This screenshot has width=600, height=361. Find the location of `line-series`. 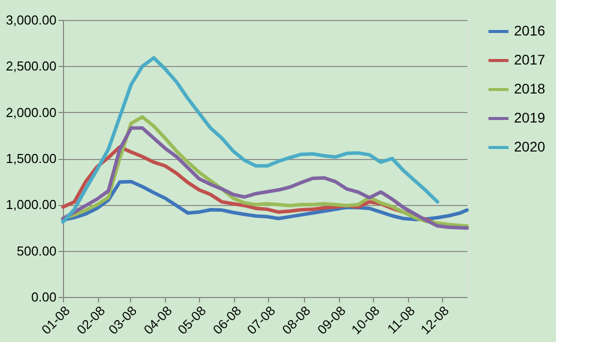

line-series is located at coordinates (265, 201).